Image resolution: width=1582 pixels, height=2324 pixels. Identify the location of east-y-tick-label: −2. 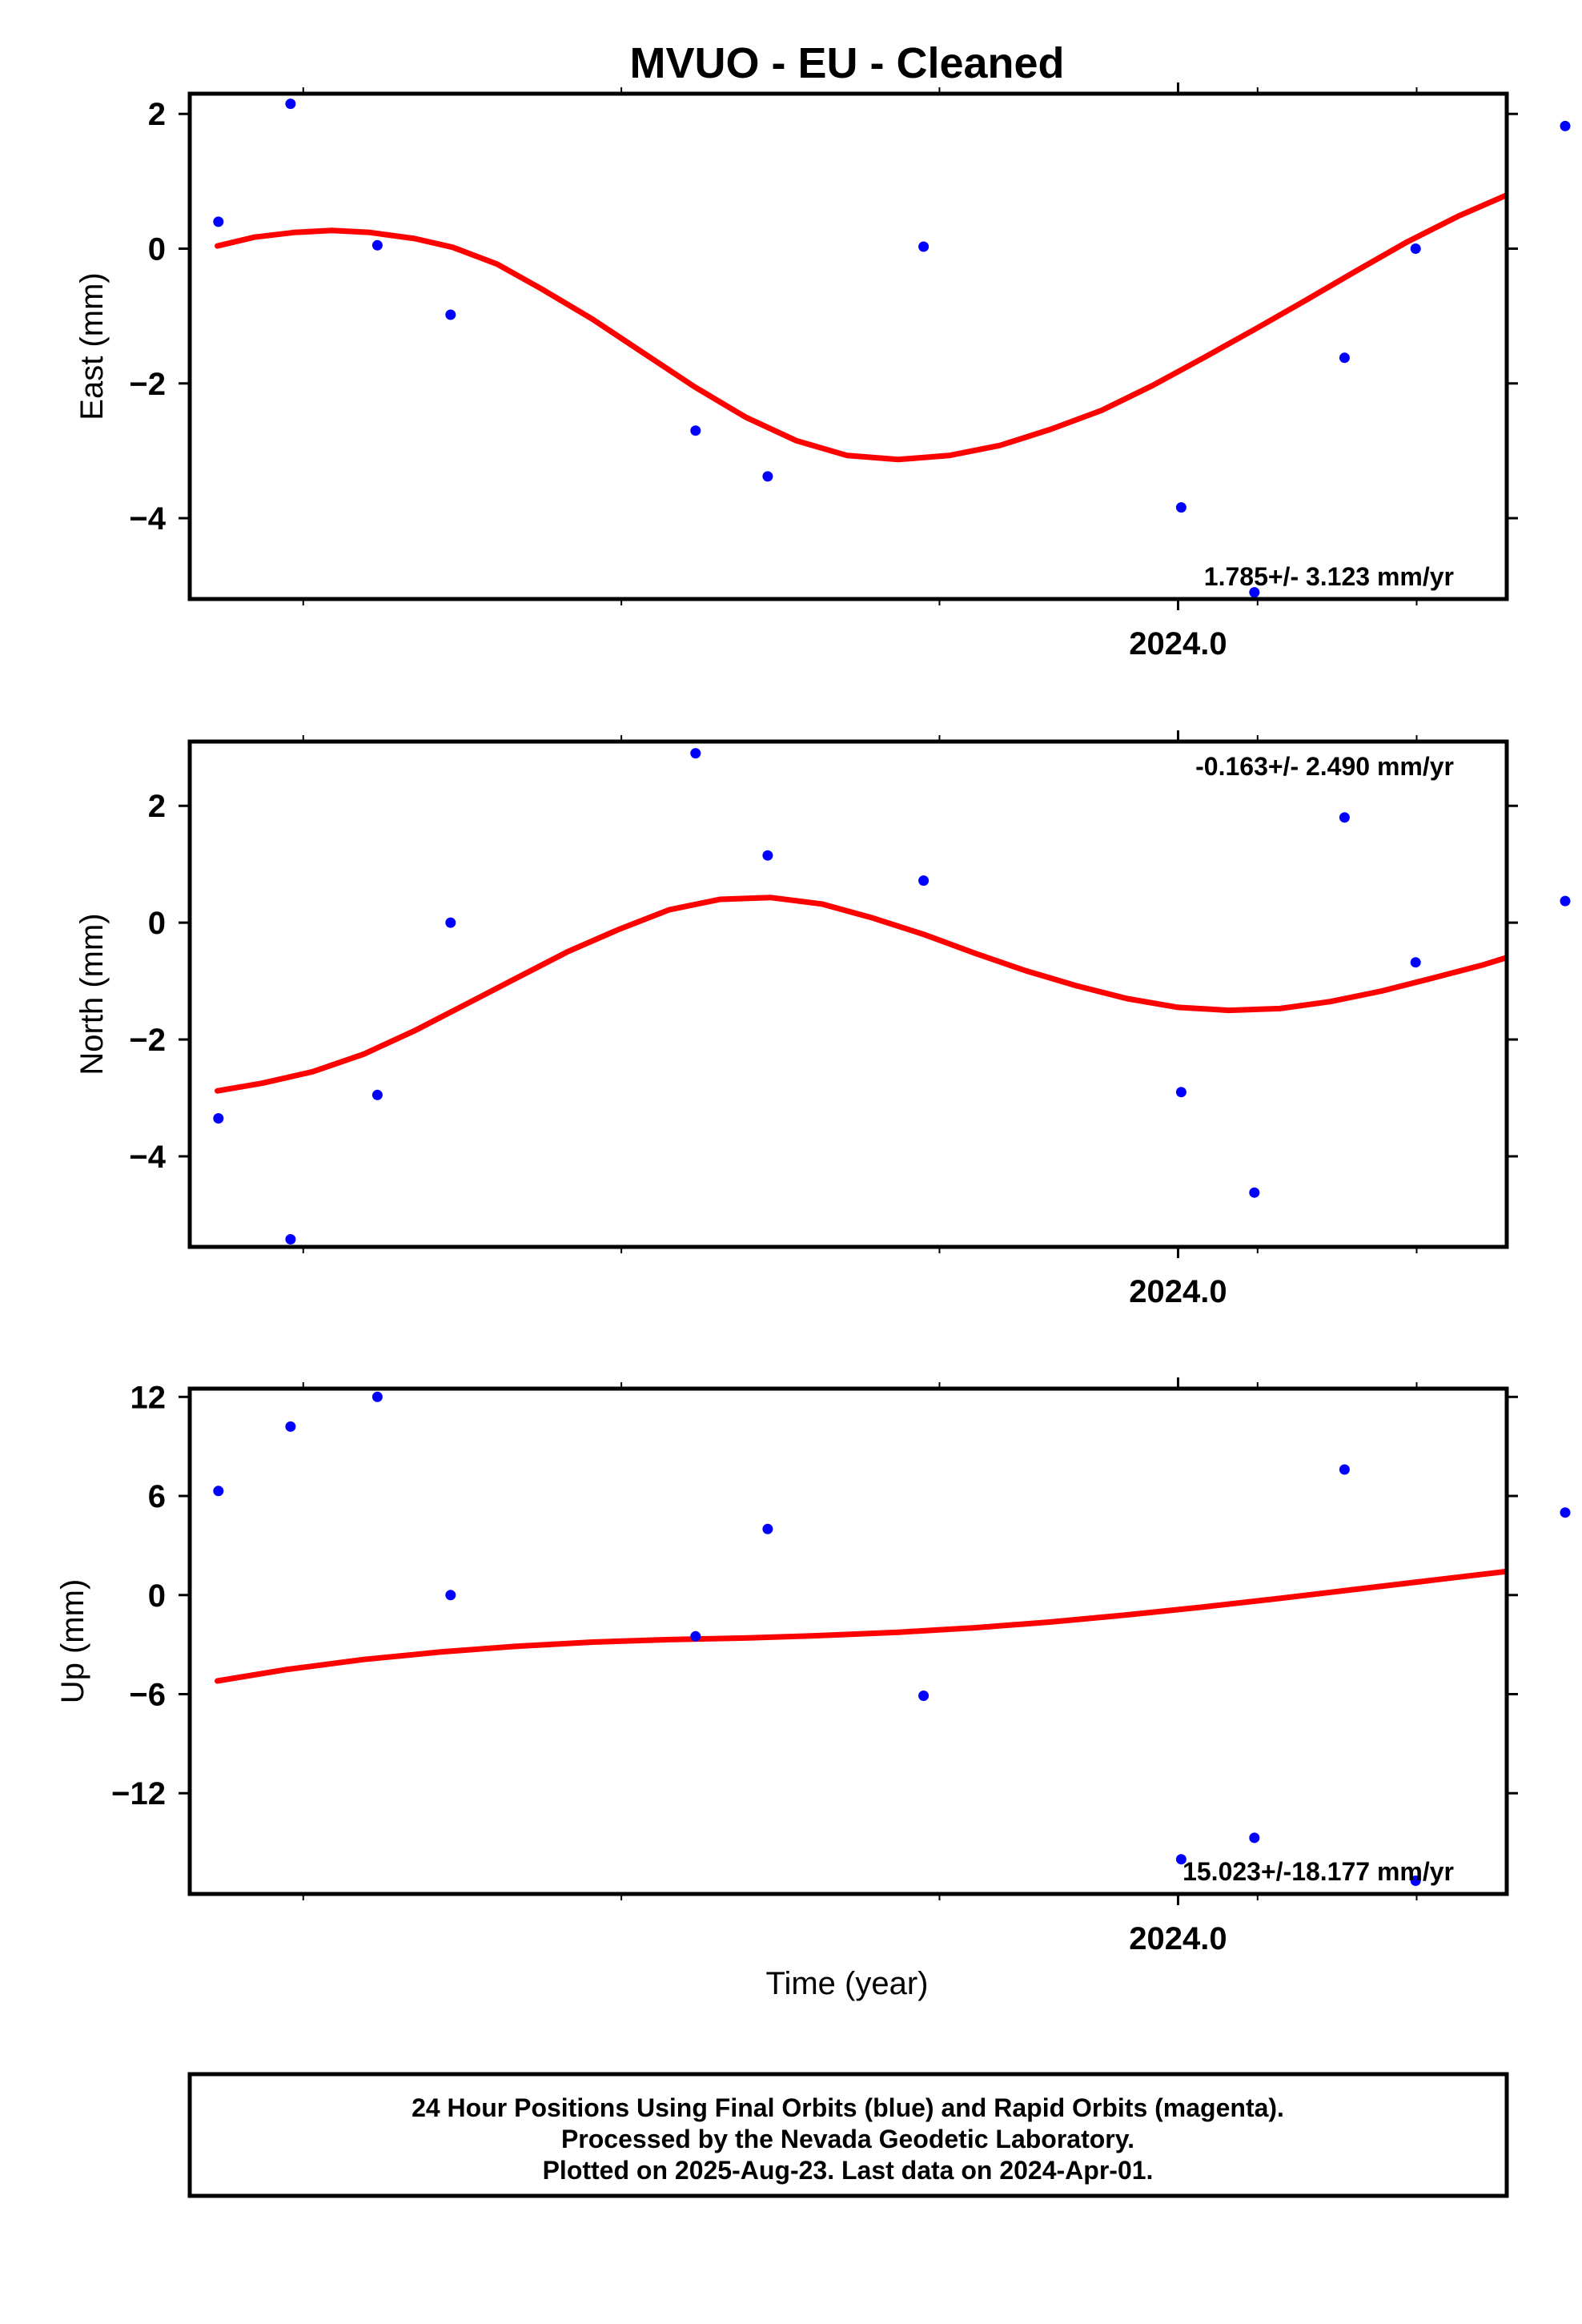
(147, 384).